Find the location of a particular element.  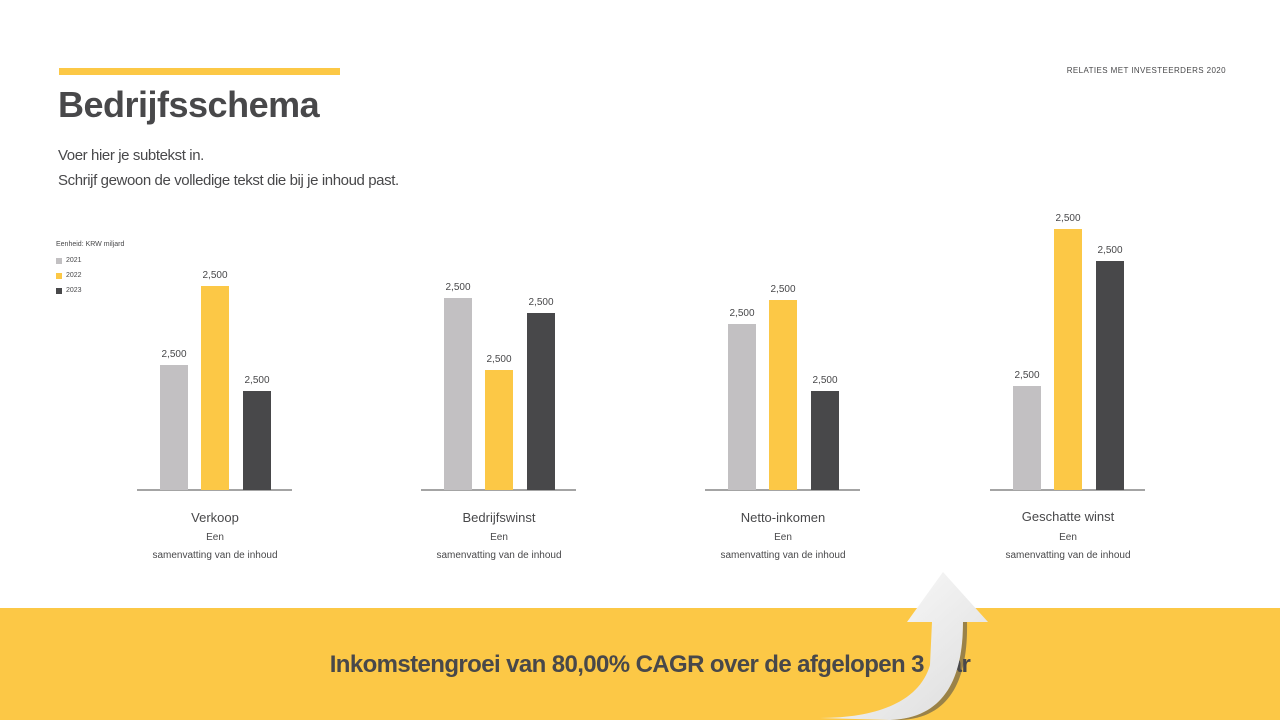

category-label-verkoop: Verkoop is located at coordinates (215, 517).